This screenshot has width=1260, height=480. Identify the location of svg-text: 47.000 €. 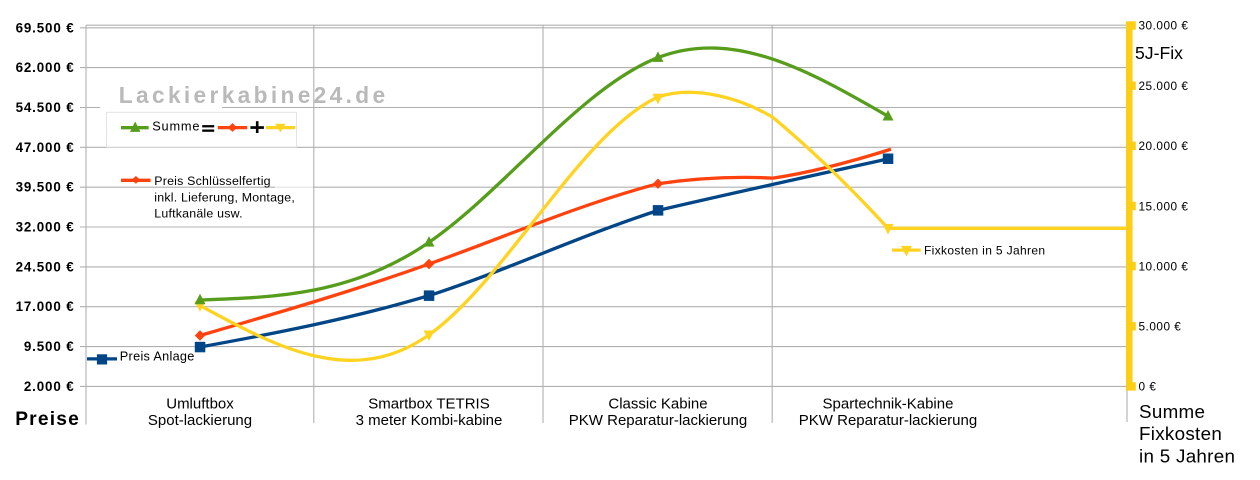
(45, 147).